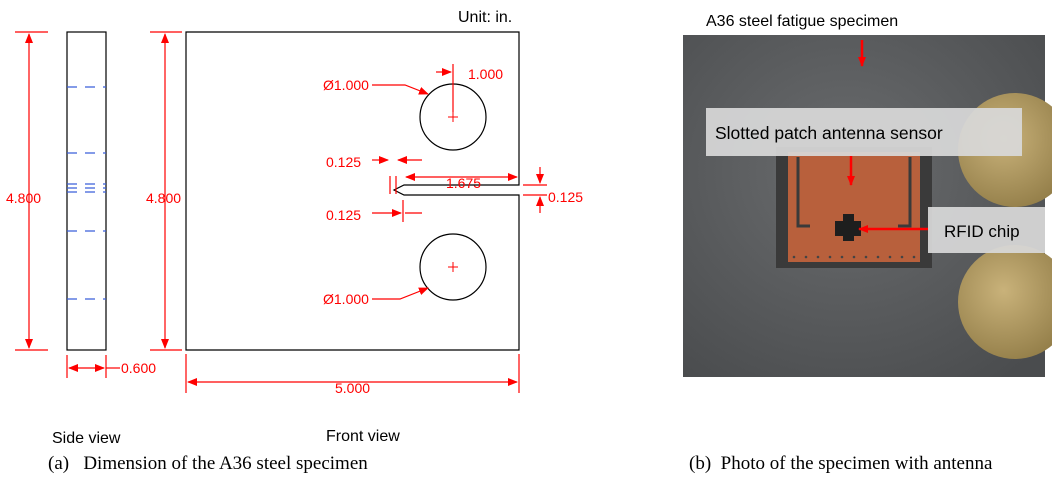 This screenshot has height=483, width=1052. What do you see at coordinates (346, 85) in the screenshot?
I see `top-hole-diameter-label: Ø1.000` at bounding box center [346, 85].